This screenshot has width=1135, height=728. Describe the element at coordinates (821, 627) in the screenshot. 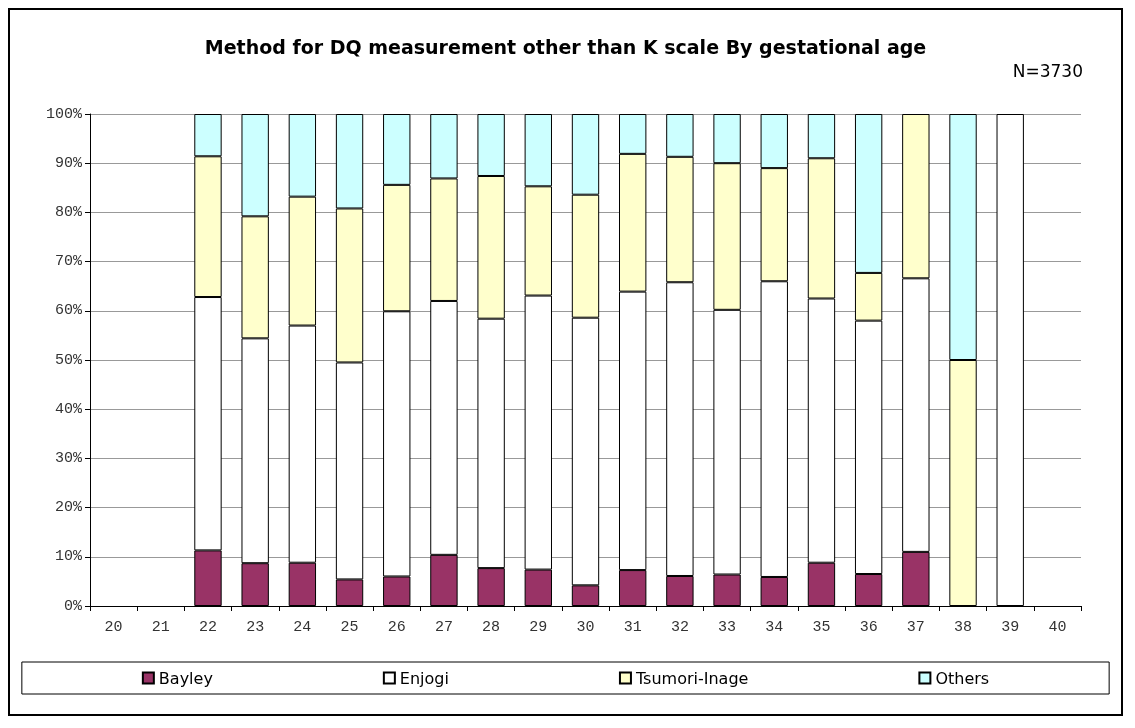

I see `x-tick-label: 35` at that location.